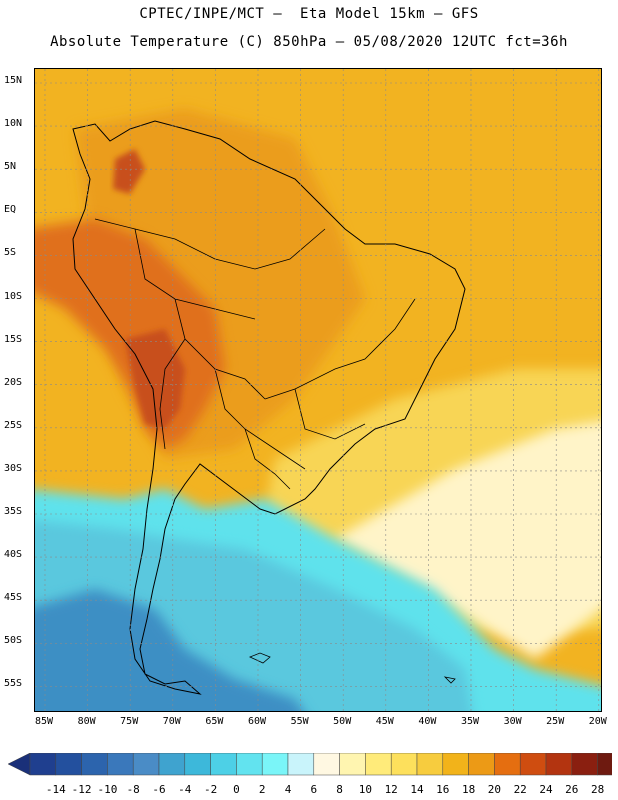  Describe the element at coordinates (13, 598) in the screenshot. I see `latitude-label: 45S` at that location.